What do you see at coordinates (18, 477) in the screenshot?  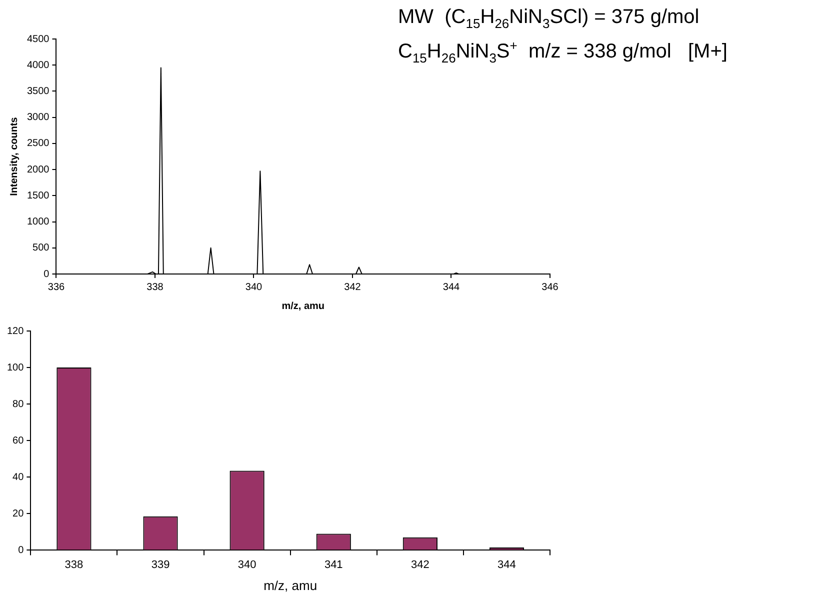 I see `y-tick-label: 40` at bounding box center [18, 477].